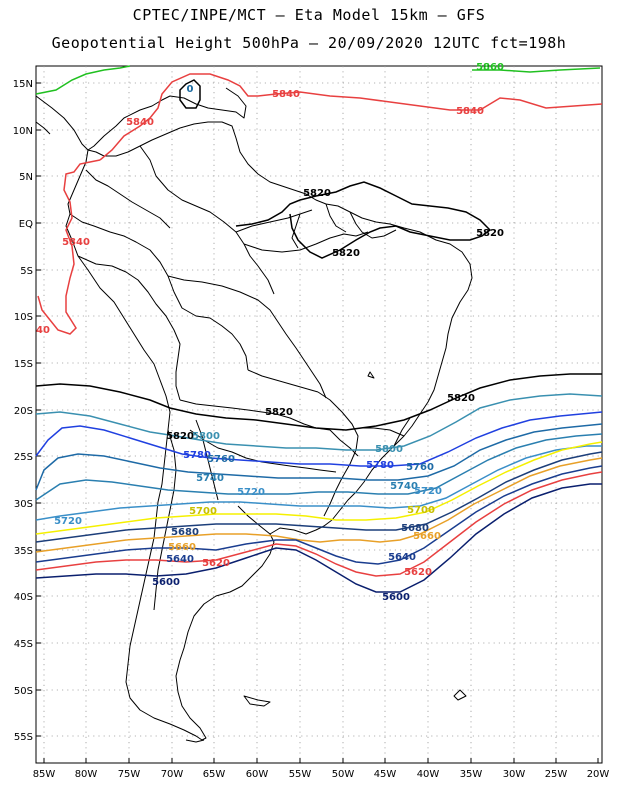 The image size is (618, 800). What do you see at coordinates (23, 551) in the screenshot?
I see `lat-label: 35S` at bounding box center [23, 551].